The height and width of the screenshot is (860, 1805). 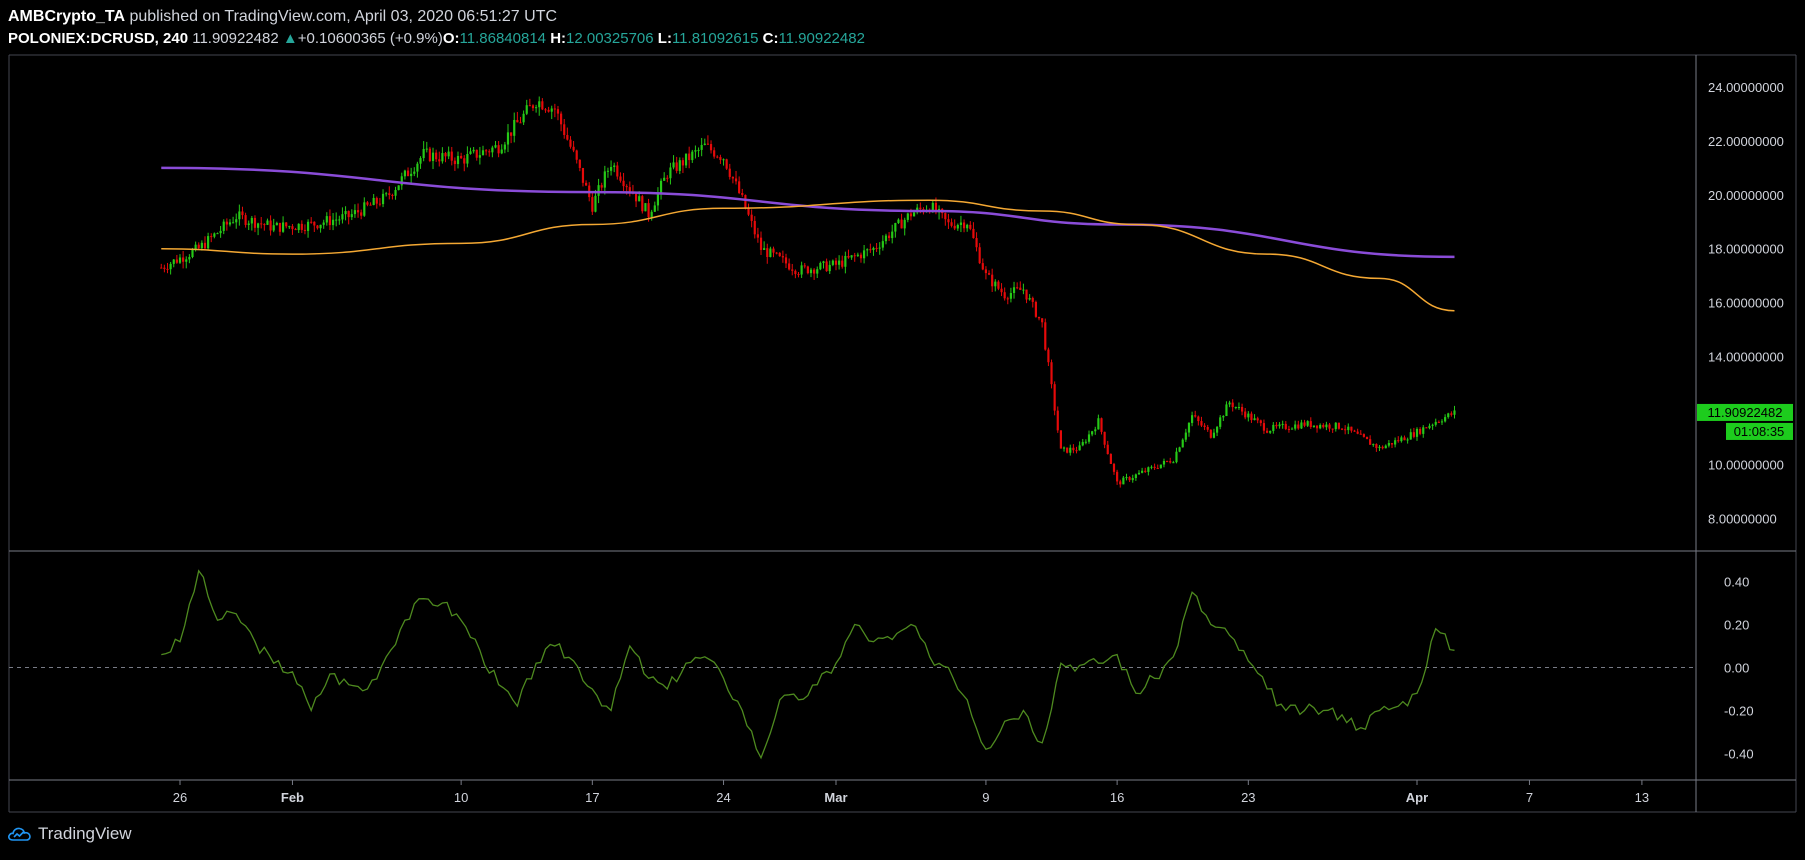 I want to click on change-value: +0.10600365 (+0.9%), so click(x=370, y=38).